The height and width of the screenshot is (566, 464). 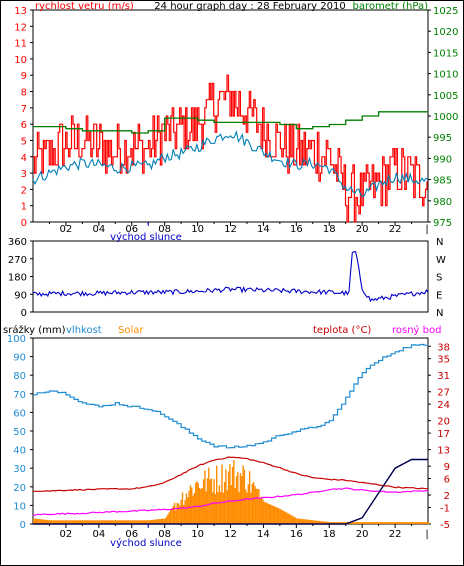 I want to click on direction-y-tick-label: 0, so click(x=24, y=313).